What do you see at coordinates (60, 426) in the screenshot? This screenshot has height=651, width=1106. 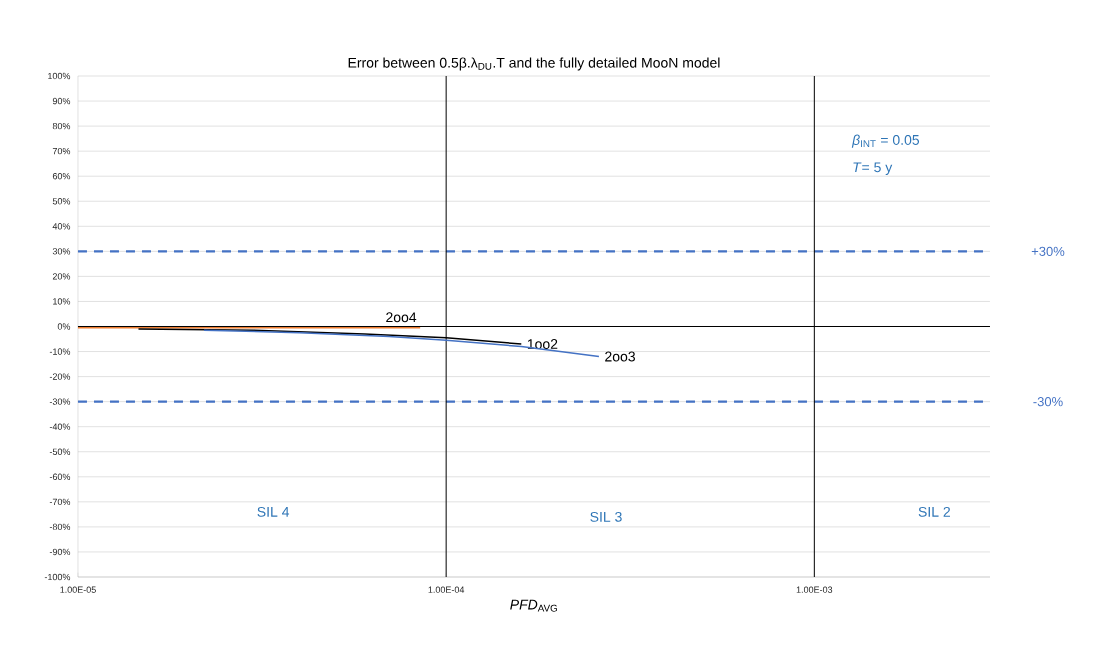 I see `y-tick-label: -40%` at bounding box center [60, 426].